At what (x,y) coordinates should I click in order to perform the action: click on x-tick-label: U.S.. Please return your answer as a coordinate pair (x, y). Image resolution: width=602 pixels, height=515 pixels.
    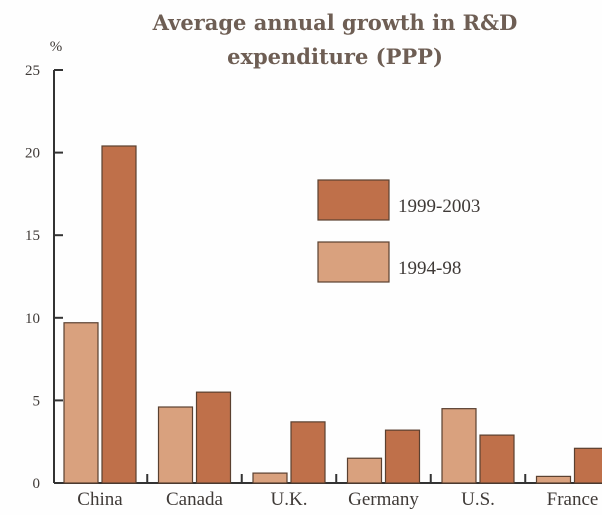
    Looking at the image, I should click on (478, 499).